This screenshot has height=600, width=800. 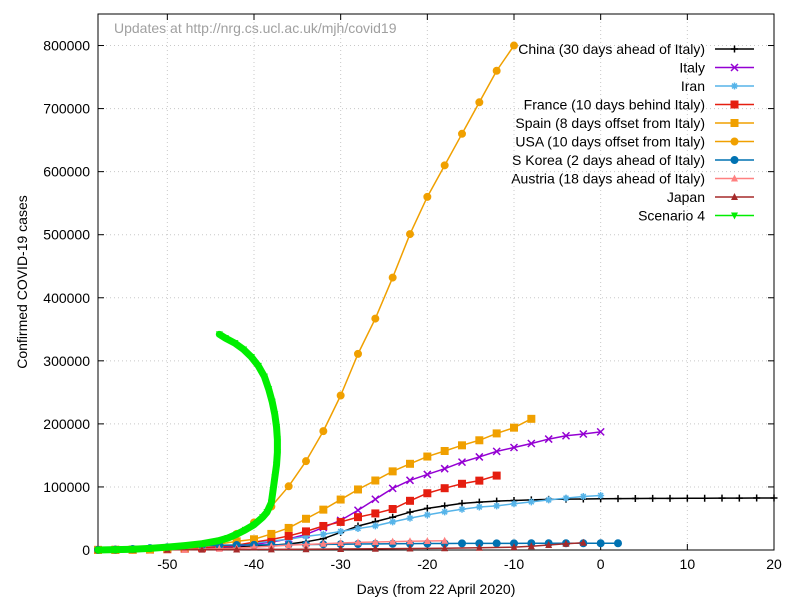 What do you see at coordinates (66, 235) in the screenshot?
I see `y-tick-label: 500000` at bounding box center [66, 235].